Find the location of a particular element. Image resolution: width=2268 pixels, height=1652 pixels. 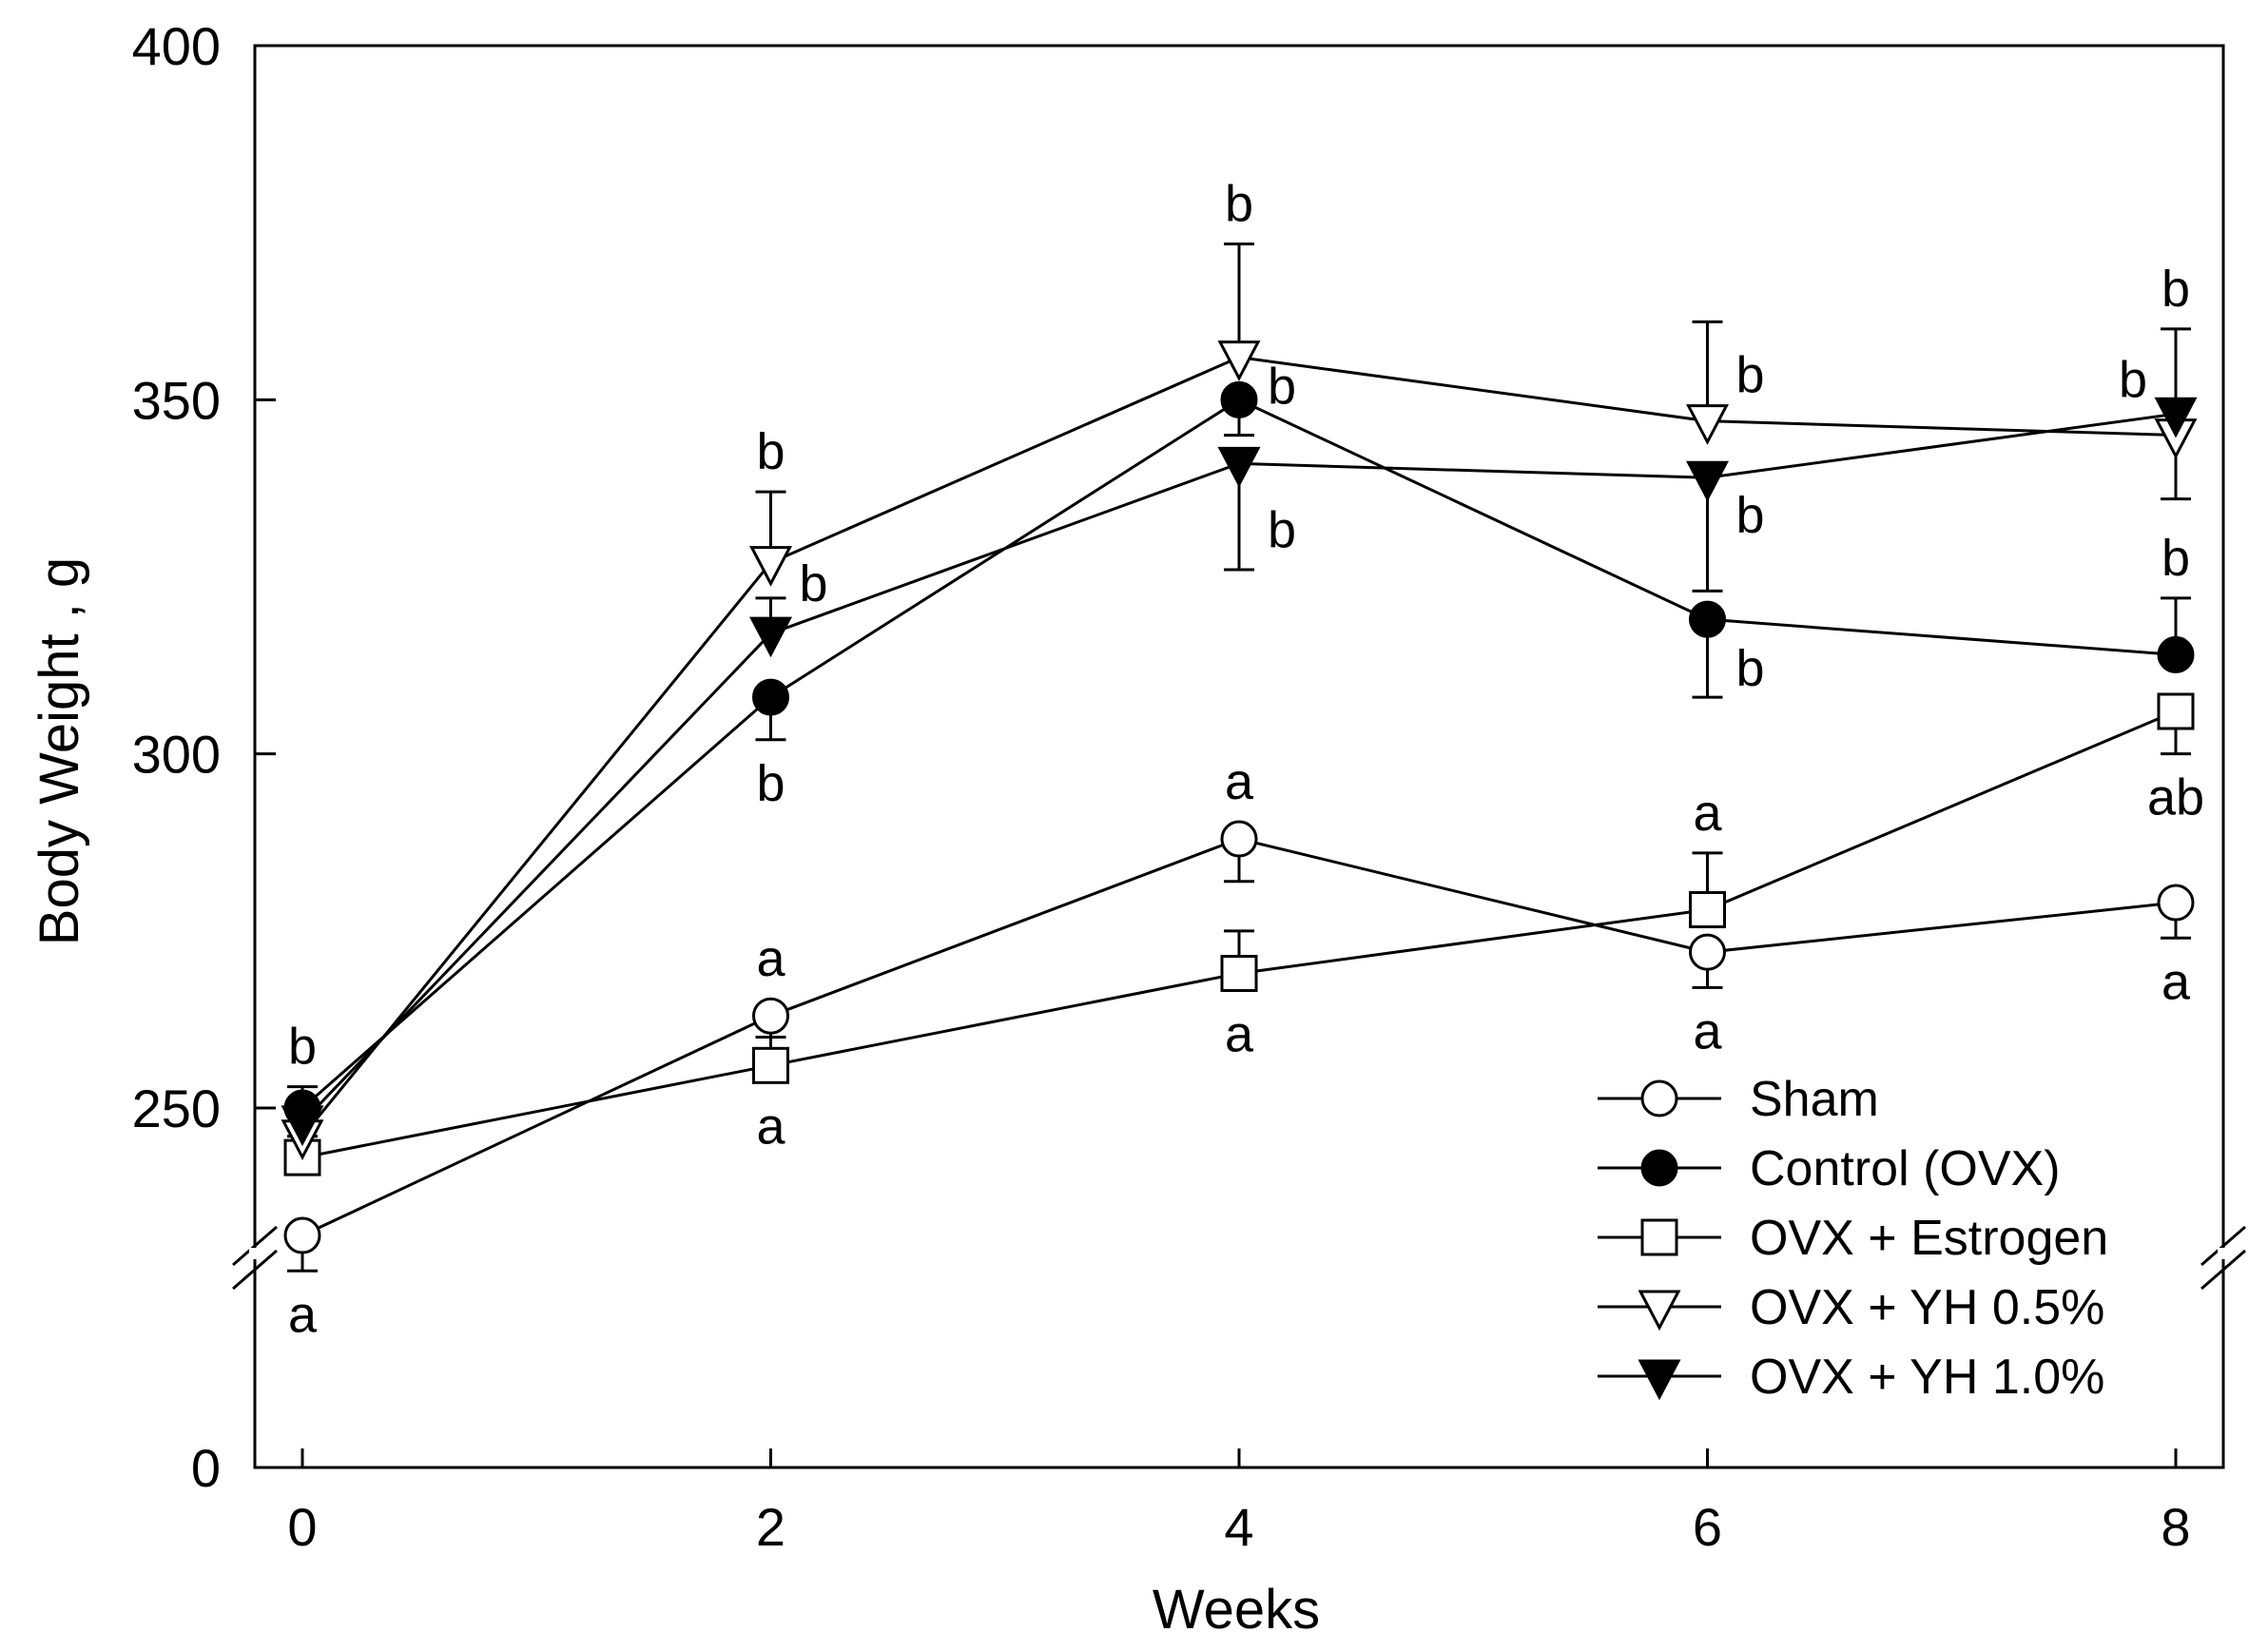

legend-entry: OVX + Estrogen is located at coordinates (1853, 1238).